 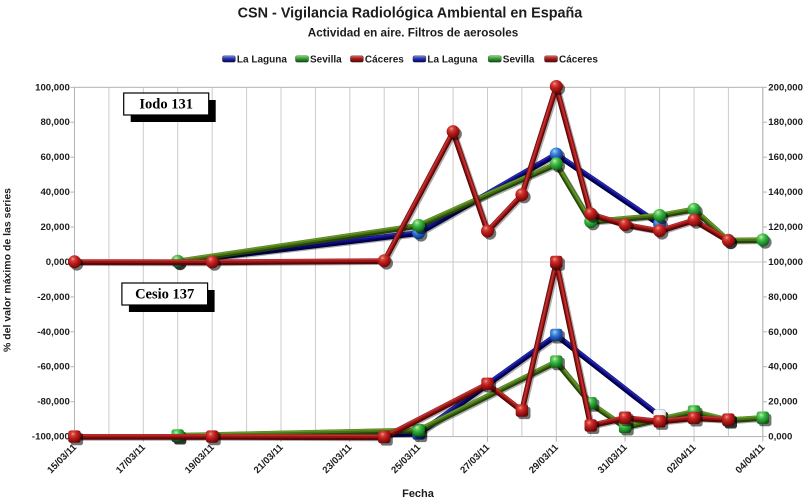 What do you see at coordinates (785, 157) in the screenshot?
I see `svg-text: 160,000` at bounding box center [785, 157].